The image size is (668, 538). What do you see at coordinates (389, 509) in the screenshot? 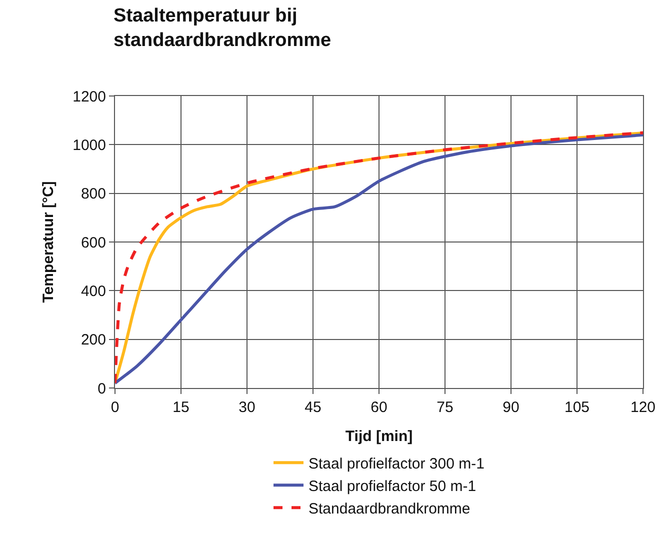
I see `legend-label: Standaardbrandkromme` at bounding box center [389, 509].